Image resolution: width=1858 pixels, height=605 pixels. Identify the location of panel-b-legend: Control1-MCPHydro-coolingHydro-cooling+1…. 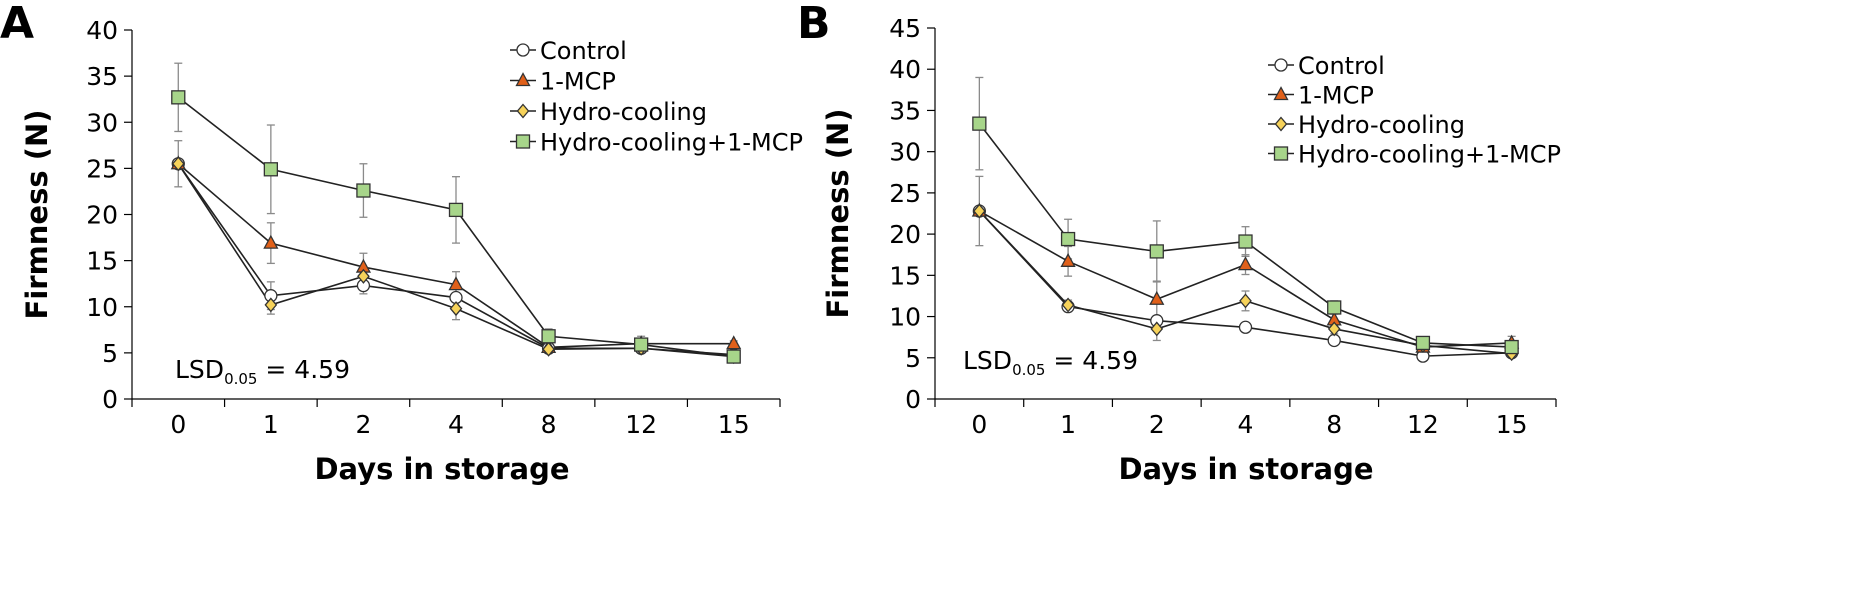
(1414, 110).